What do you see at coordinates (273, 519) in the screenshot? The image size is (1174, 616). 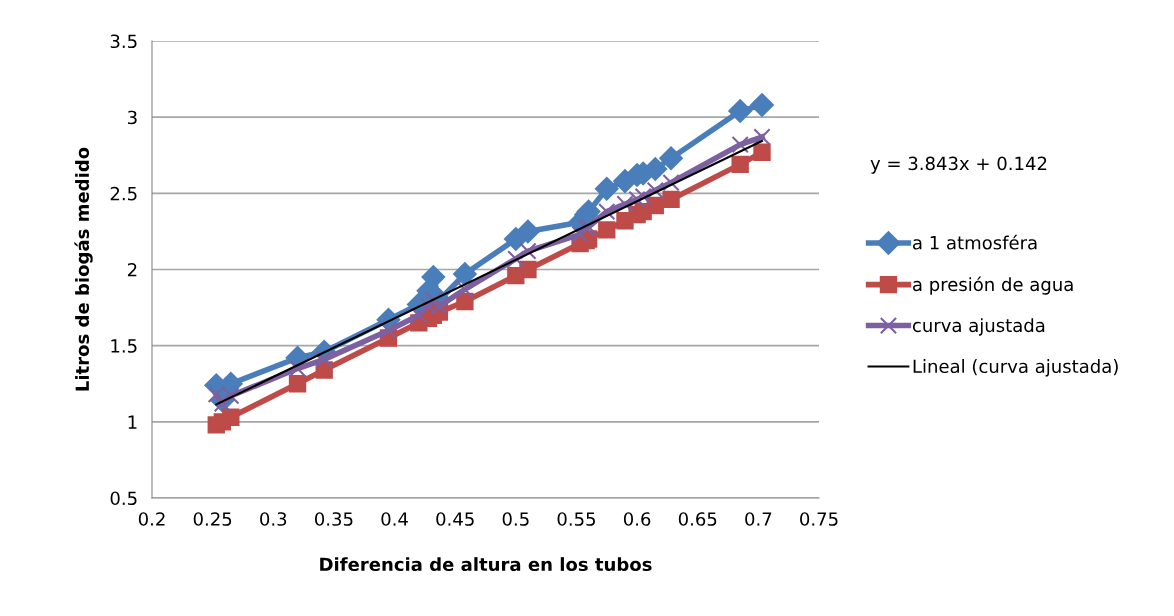 I see `x-tick-label: 0.3` at bounding box center [273, 519].